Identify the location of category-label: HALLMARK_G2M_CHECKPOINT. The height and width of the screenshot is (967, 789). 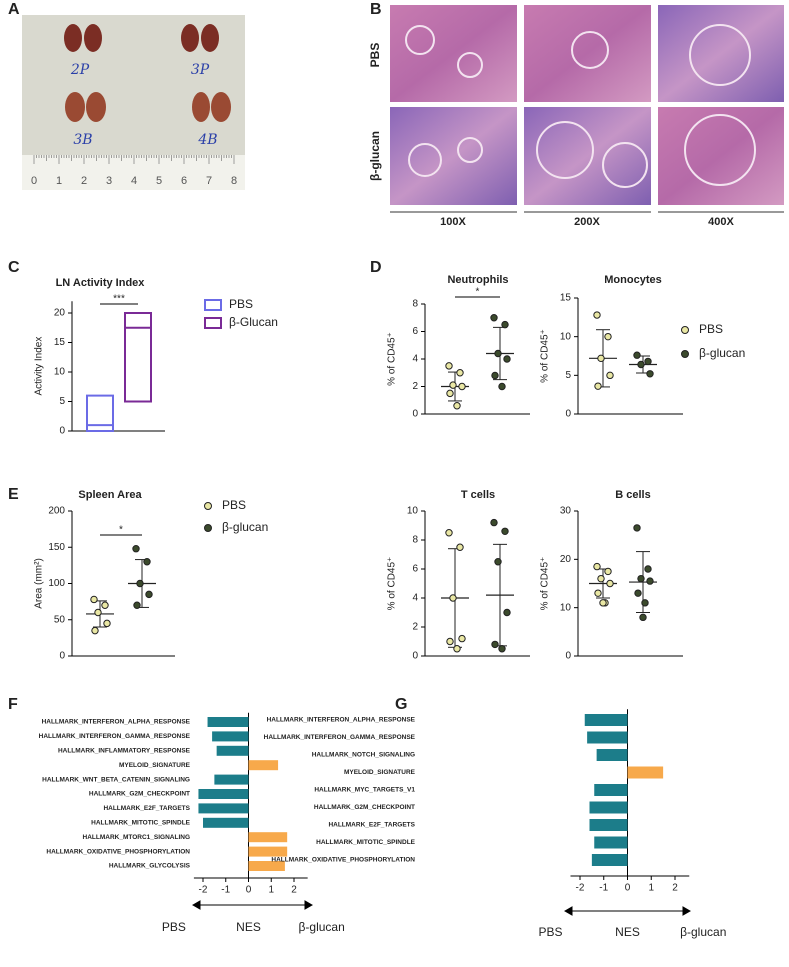
(139, 794).